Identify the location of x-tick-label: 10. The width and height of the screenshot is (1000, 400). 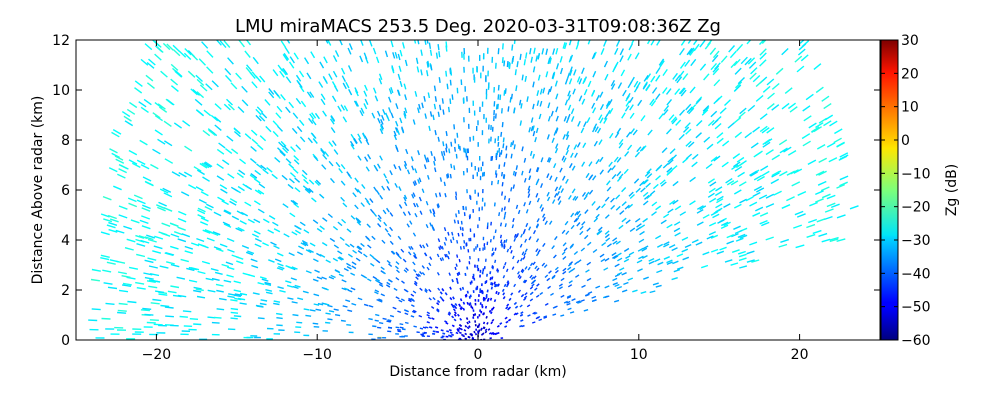
(639, 355).